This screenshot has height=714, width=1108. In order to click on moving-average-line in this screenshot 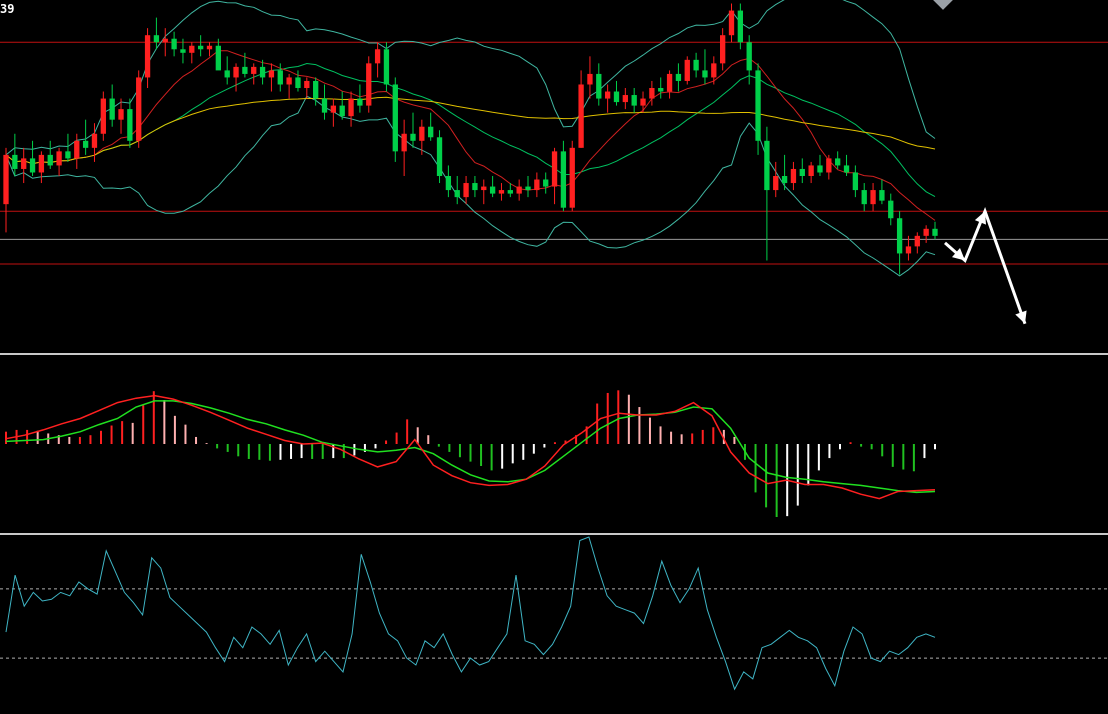, I will do `click(470, 130)`.